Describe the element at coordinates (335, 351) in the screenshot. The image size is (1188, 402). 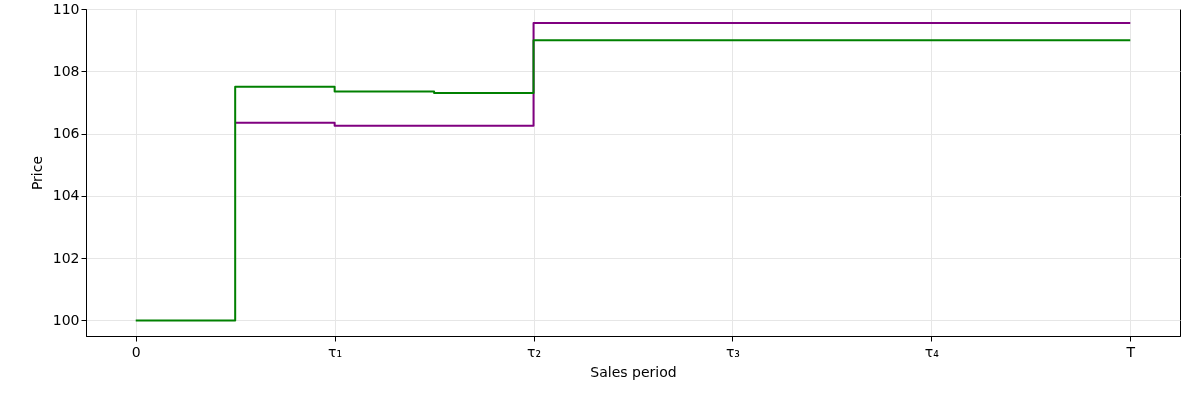
I see `x-tick-label: τ₁` at that location.